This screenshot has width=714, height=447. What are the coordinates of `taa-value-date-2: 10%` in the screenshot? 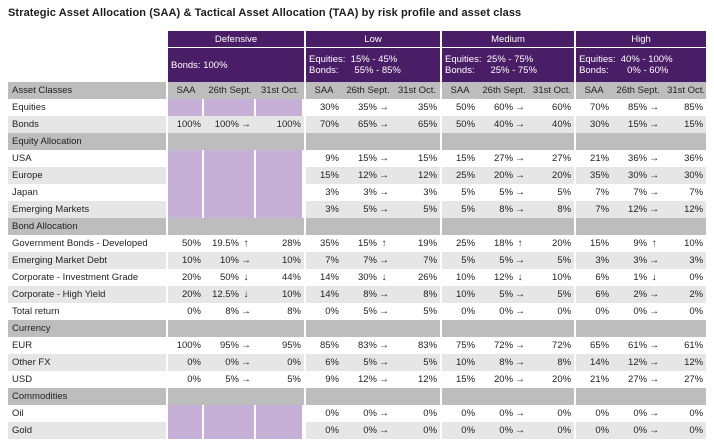 It's located at (280, 294).